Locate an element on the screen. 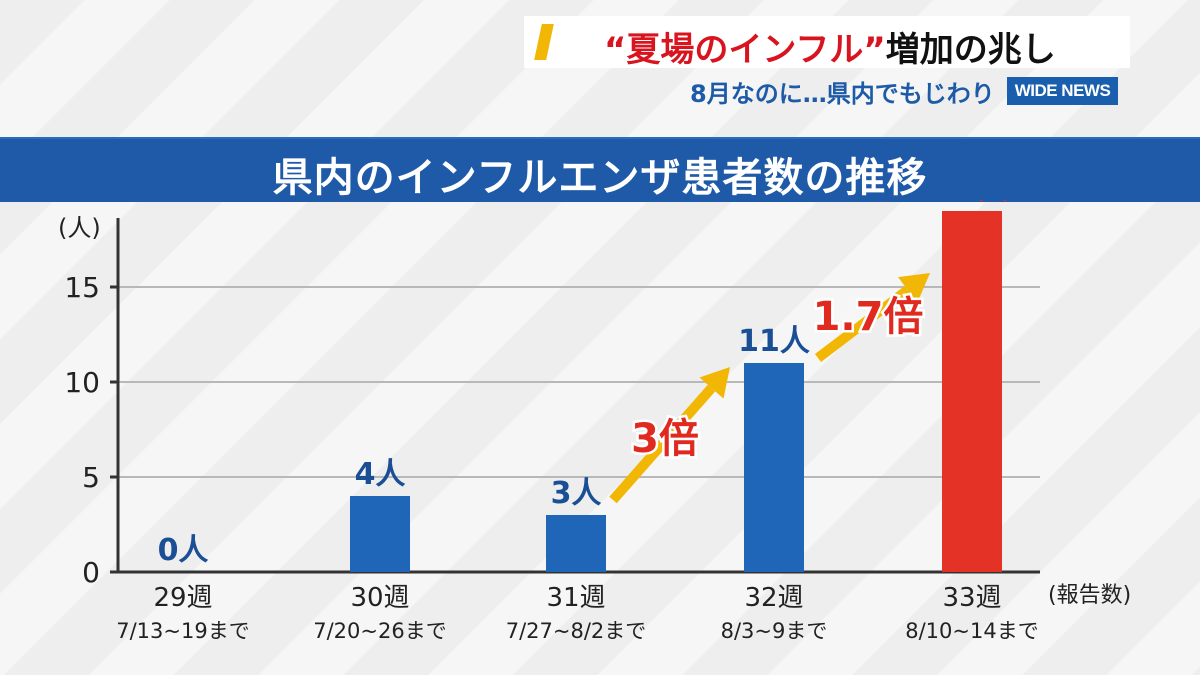  y-tick-label: 15 is located at coordinates (82, 287).